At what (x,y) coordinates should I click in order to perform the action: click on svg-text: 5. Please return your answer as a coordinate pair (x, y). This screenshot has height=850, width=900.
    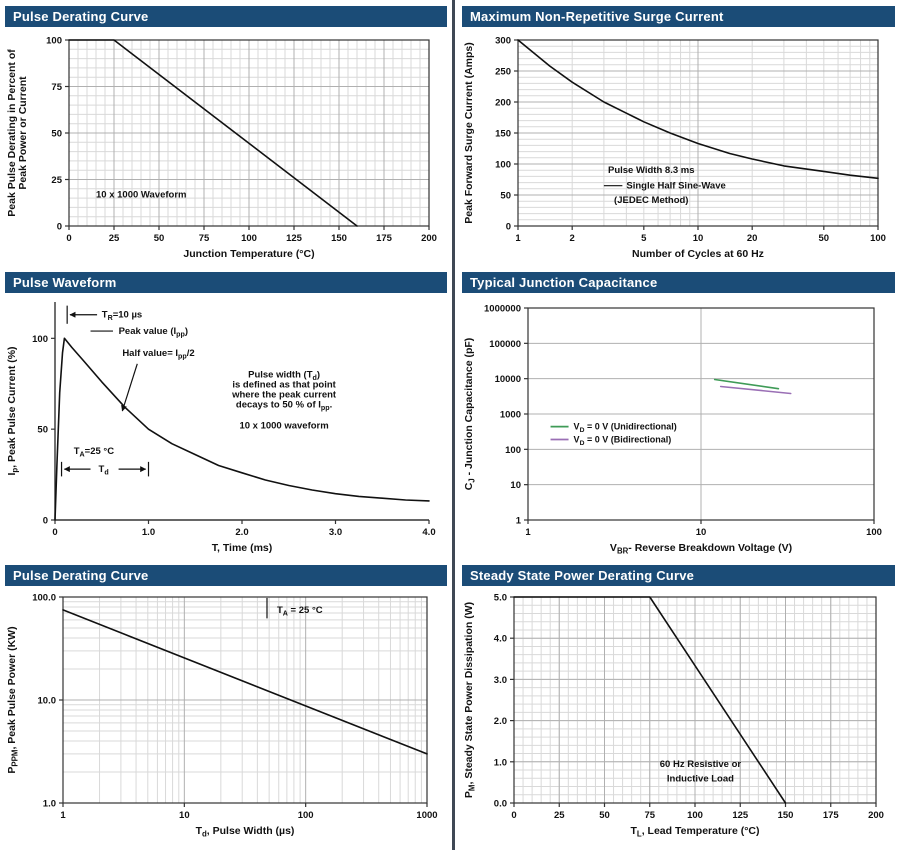
    Looking at the image, I should click on (644, 238).